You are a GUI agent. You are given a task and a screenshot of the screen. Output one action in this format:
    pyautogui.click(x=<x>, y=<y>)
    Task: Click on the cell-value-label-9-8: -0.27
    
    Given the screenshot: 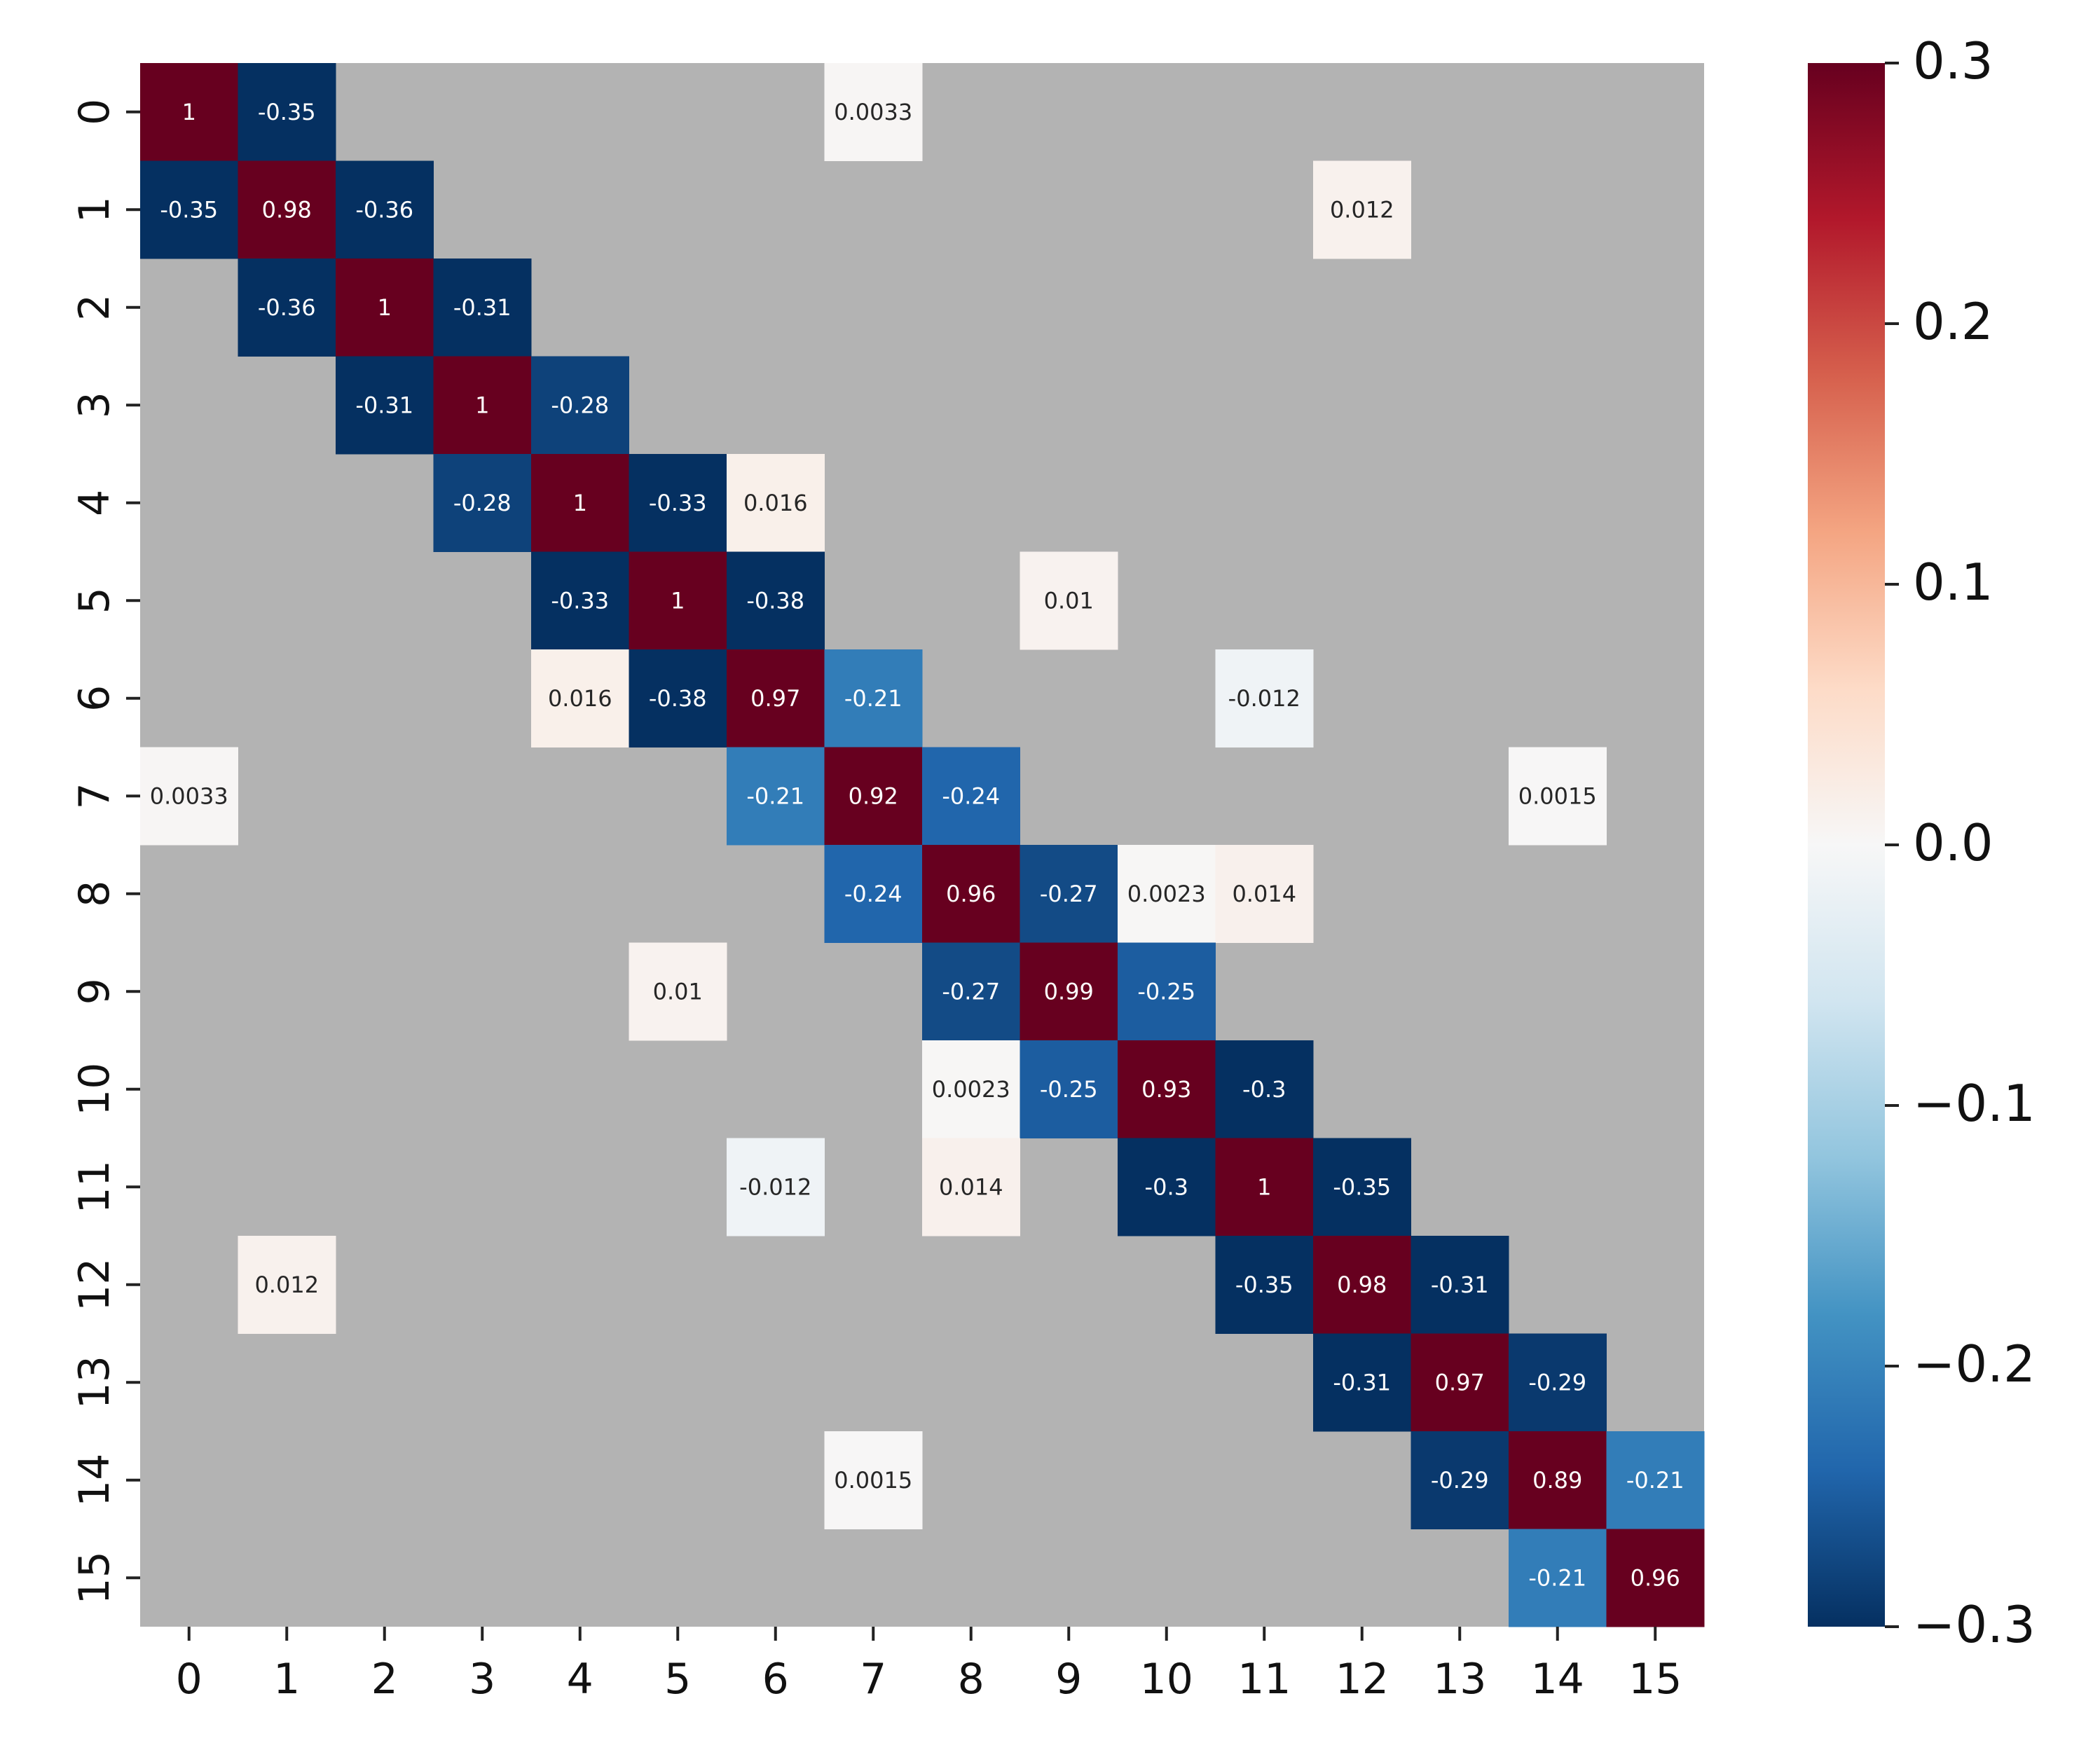 What is the action you would take?
    pyautogui.click(x=971, y=991)
    